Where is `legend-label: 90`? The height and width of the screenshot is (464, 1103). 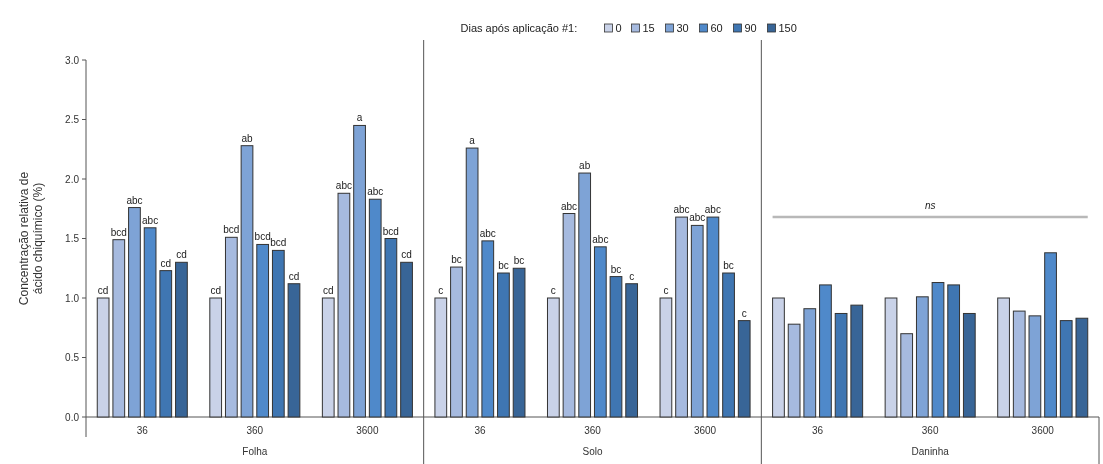 legend-label: 90 is located at coordinates (750, 28).